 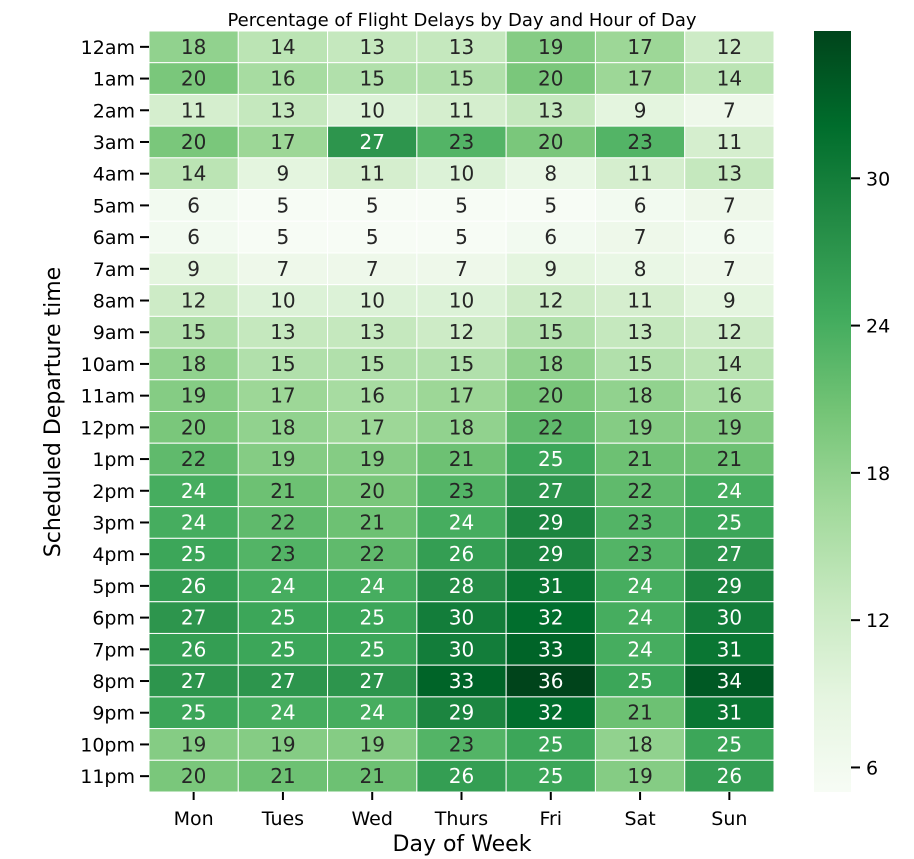 What do you see at coordinates (550, 649) in the screenshot?
I see `cell-value-label: 33` at bounding box center [550, 649].